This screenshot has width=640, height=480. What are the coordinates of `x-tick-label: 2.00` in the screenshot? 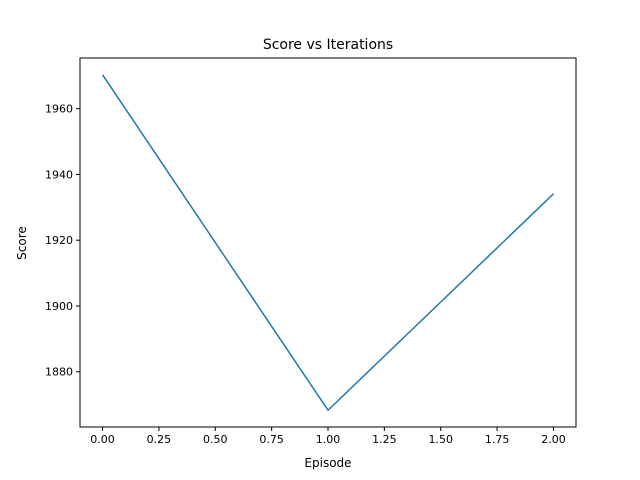 It's located at (553, 439).